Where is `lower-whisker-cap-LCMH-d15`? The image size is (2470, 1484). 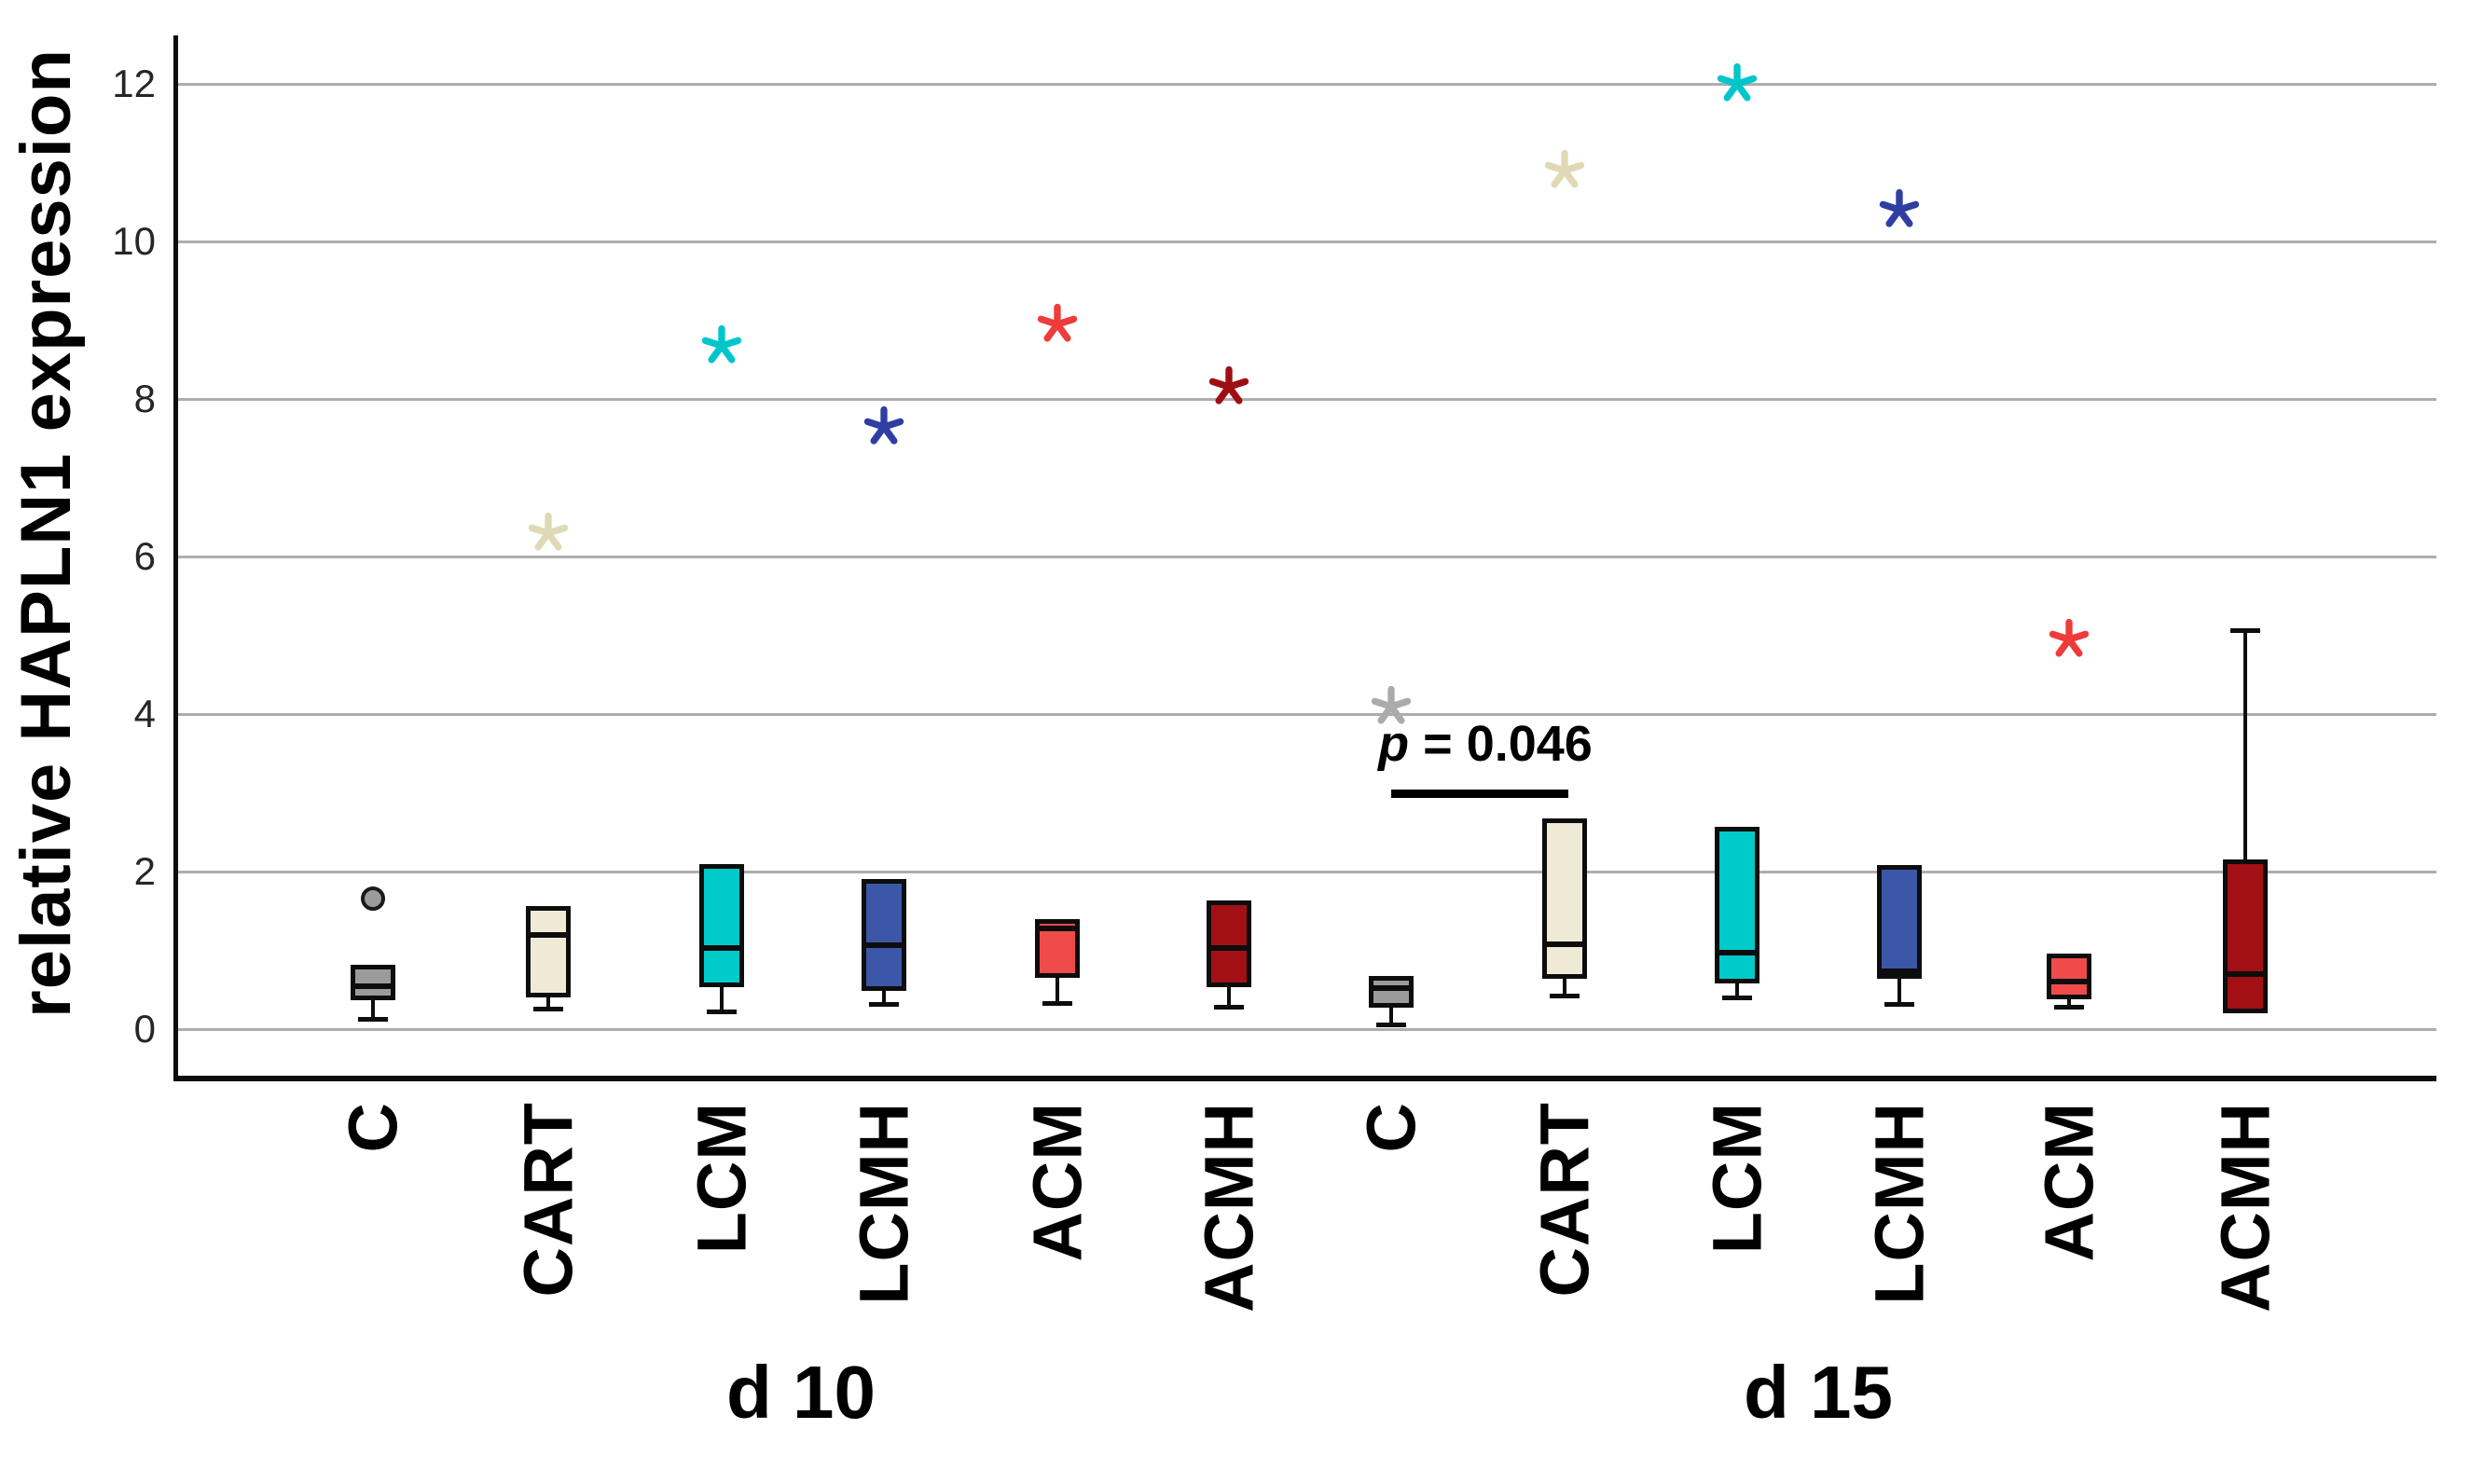 lower-whisker-cap-LCMH-d15 is located at coordinates (1899, 1004).